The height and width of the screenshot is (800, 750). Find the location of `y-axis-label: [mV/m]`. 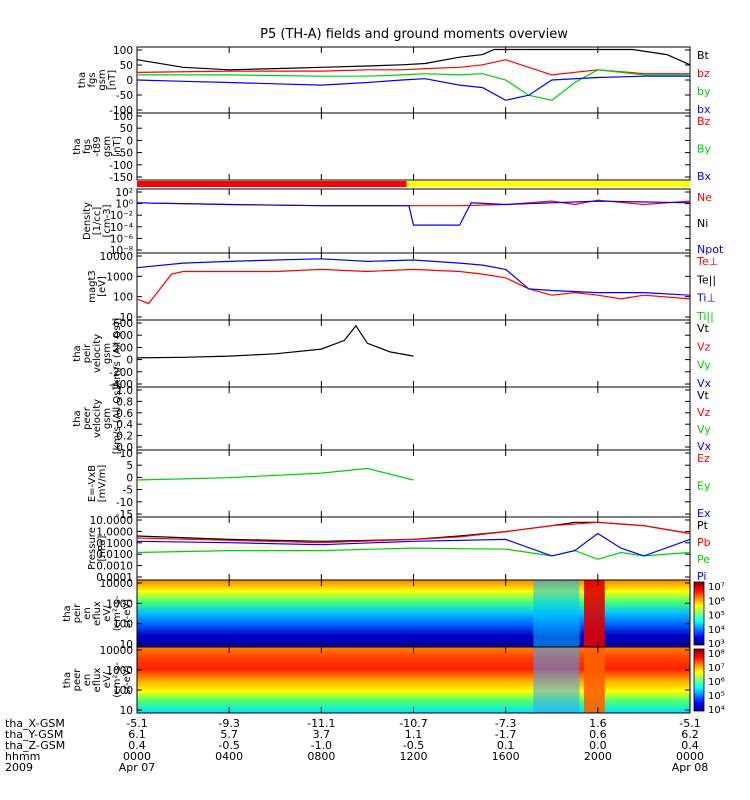

y-axis-label: [mV/m] is located at coordinates (102, 484).